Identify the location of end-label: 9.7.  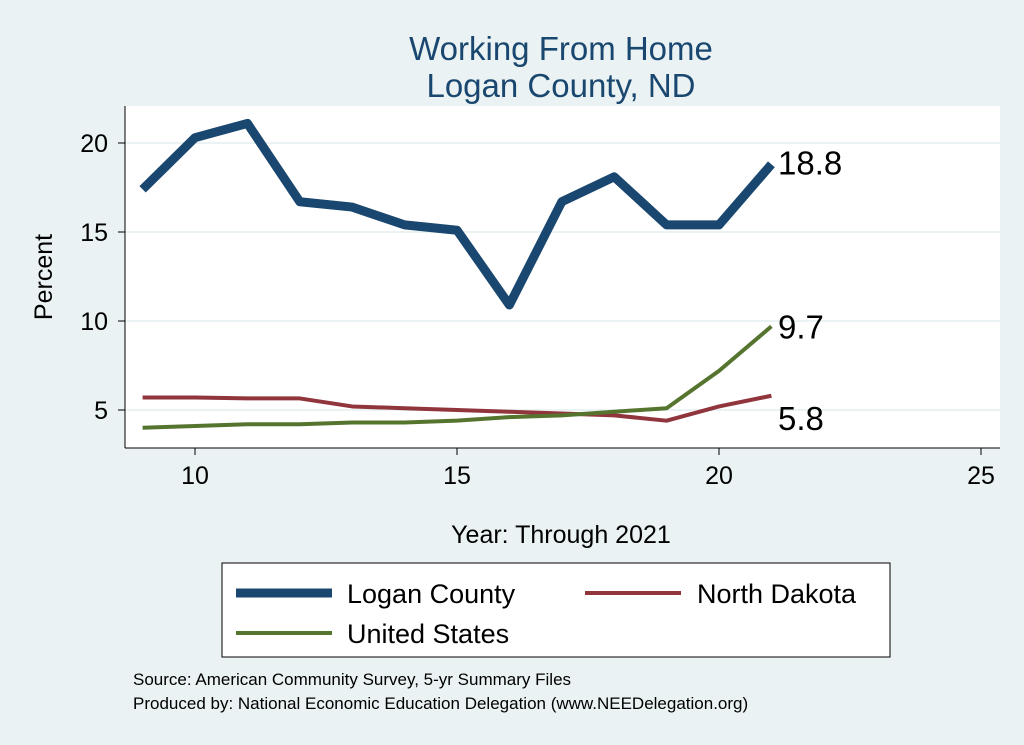
(801, 326).